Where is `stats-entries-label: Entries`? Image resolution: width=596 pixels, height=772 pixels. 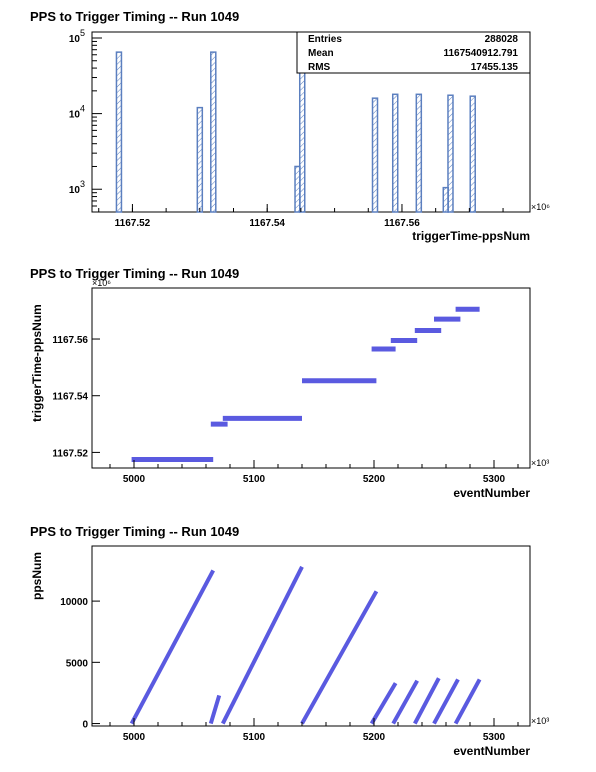 stats-entries-label: Entries is located at coordinates (325, 39).